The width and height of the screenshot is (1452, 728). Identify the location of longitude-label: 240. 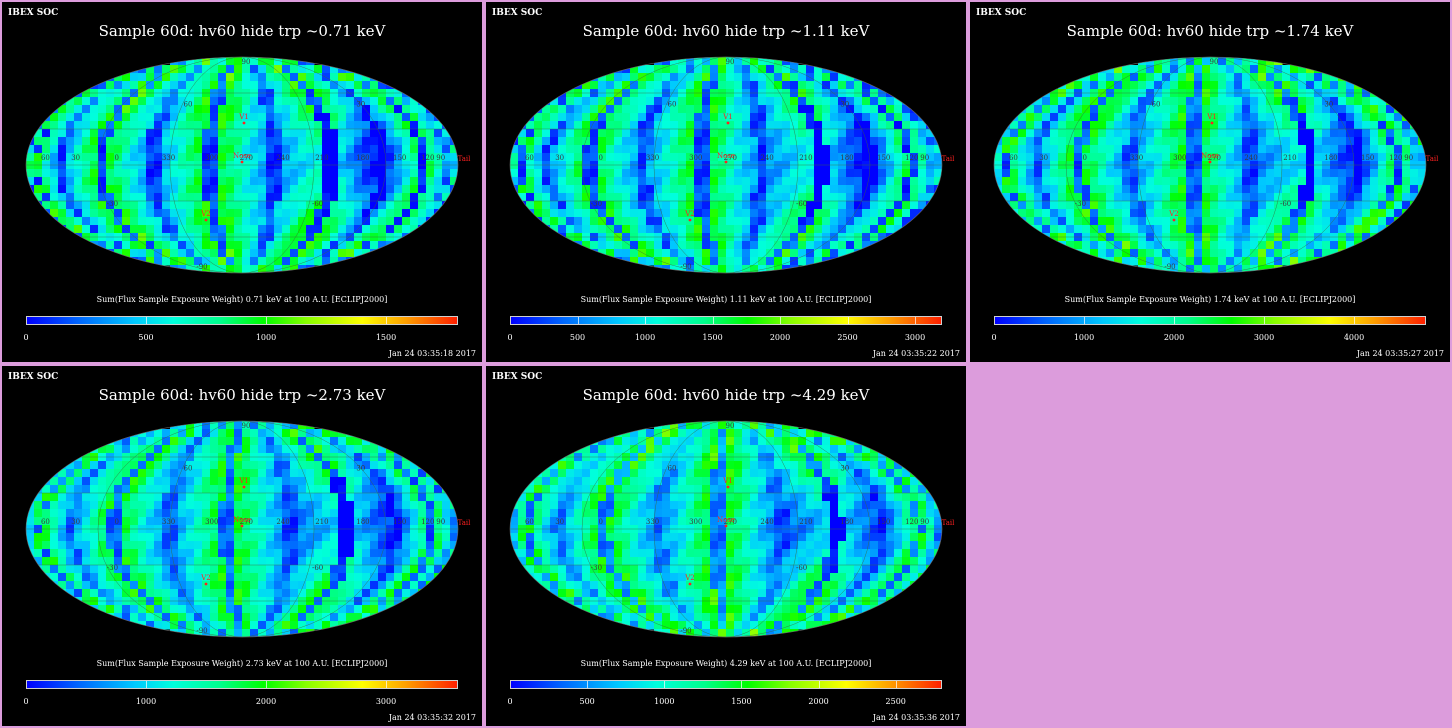
(282, 522).